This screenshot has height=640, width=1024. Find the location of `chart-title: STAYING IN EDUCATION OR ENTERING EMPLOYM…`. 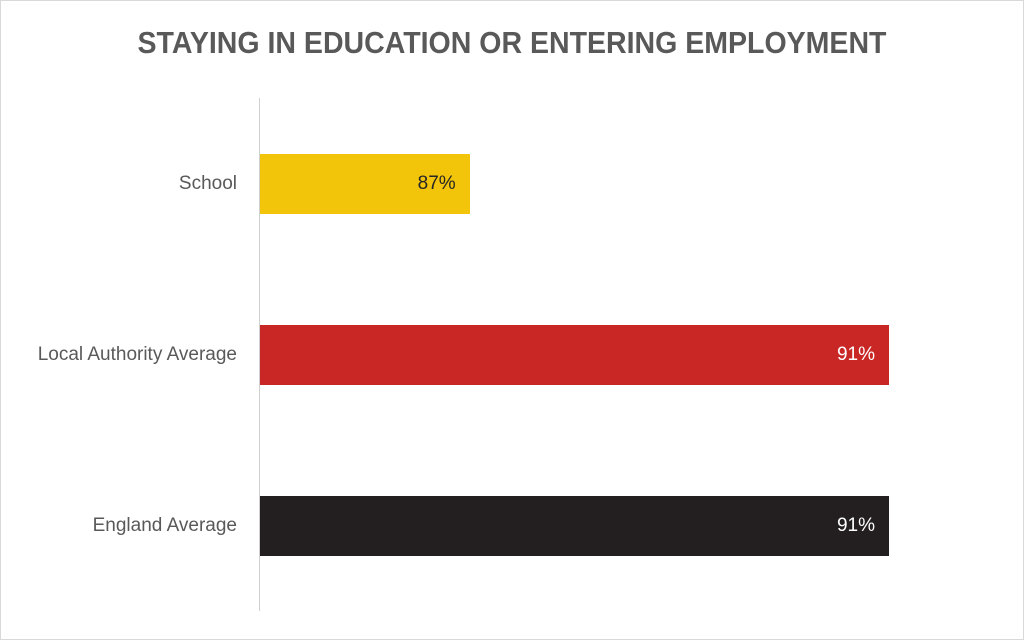

chart-title: STAYING IN EDUCATION OR ENTERING EMPLOYM… is located at coordinates (512, 42).